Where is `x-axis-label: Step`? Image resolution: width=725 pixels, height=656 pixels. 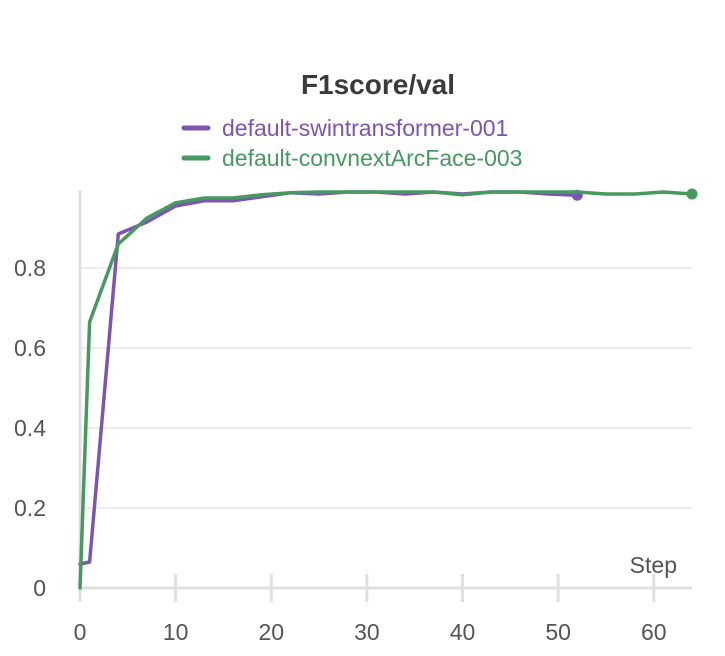 x-axis-label: Step is located at coordinates (653, 565).